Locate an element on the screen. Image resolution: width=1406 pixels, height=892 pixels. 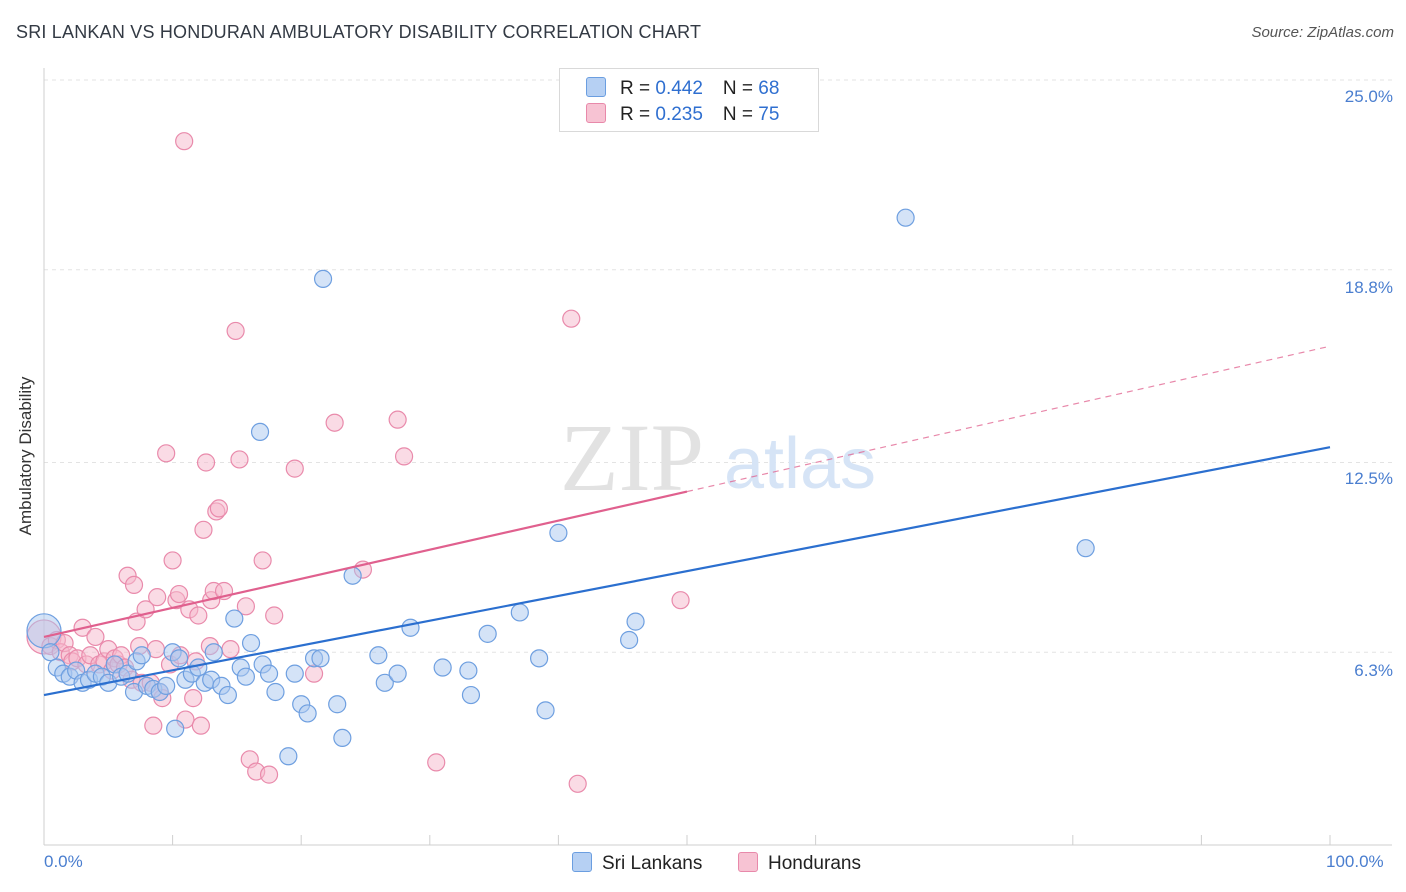
watermark-atlas: atlas is located at coordinates (800, 464).